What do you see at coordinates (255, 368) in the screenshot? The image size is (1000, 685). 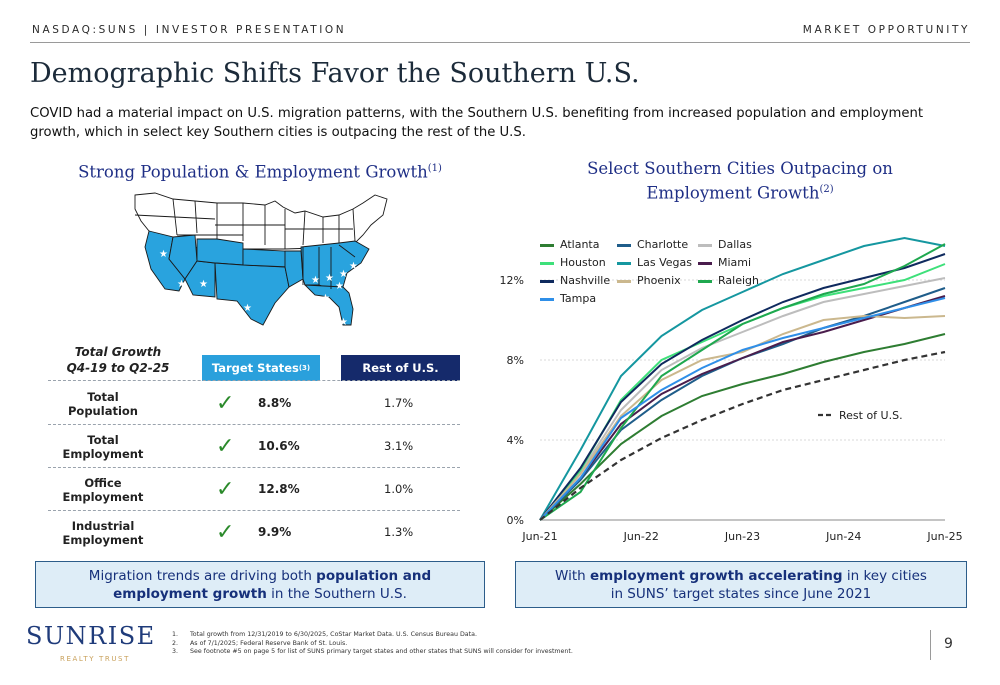 I see `target-states-label: Target States` at bounding box center [255, 368].